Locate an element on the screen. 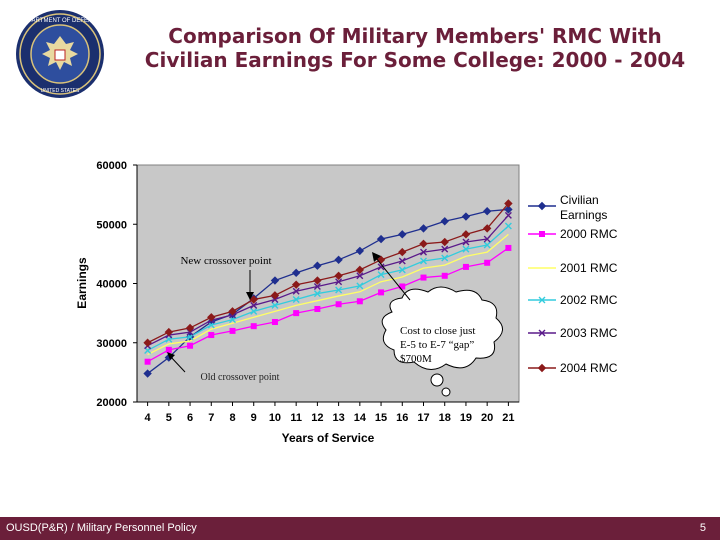 The width and height of the screenshot is (720, 540). x-tick-label: 17 is located at coordinates (423, 418).